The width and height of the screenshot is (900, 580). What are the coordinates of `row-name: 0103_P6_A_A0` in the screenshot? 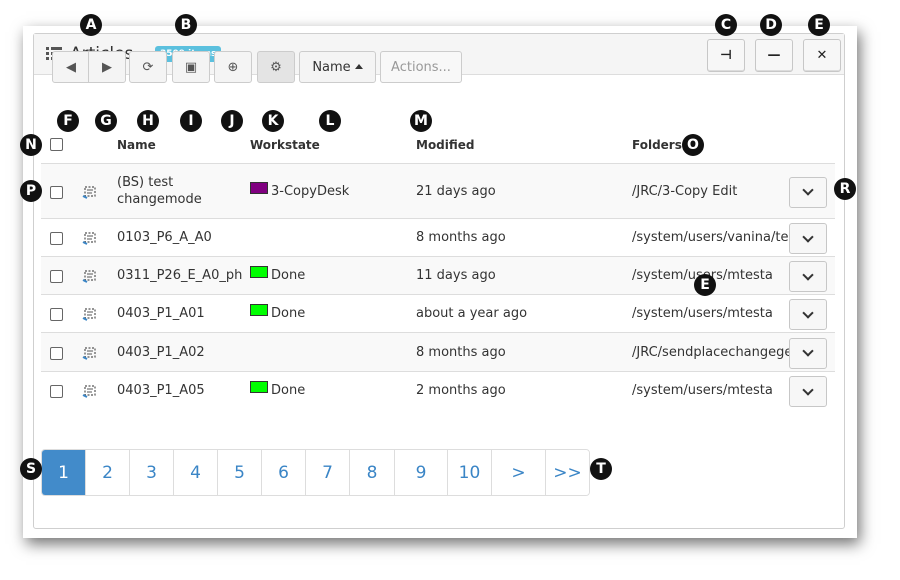 It's located at (164, 237).